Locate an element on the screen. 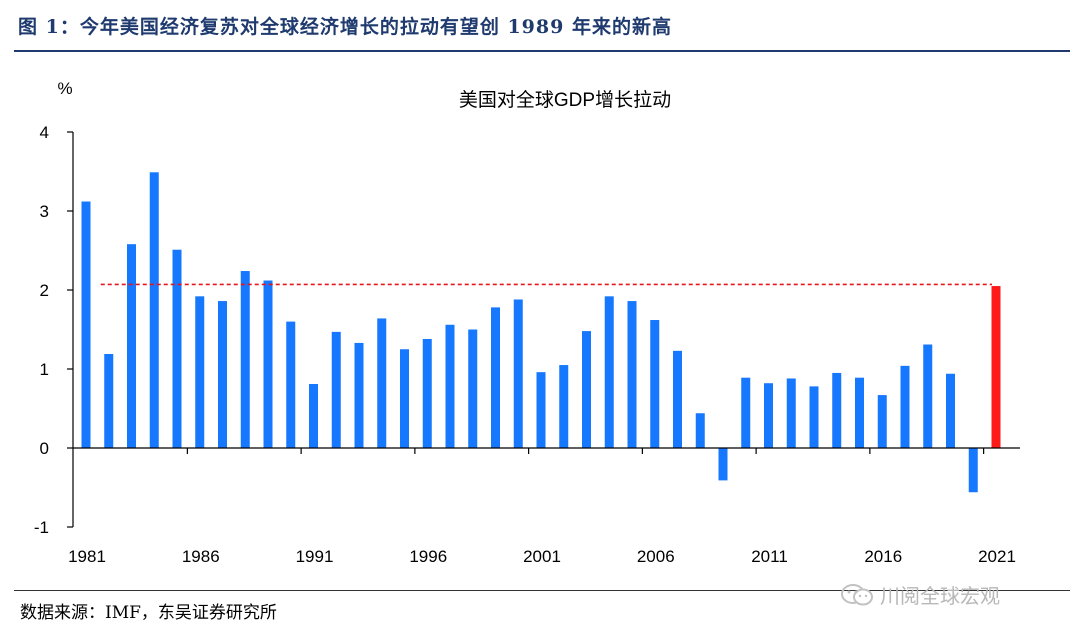 This screenshot has height=639, width=1080. y-axis-unit: % is located at coordinates (64, 88).